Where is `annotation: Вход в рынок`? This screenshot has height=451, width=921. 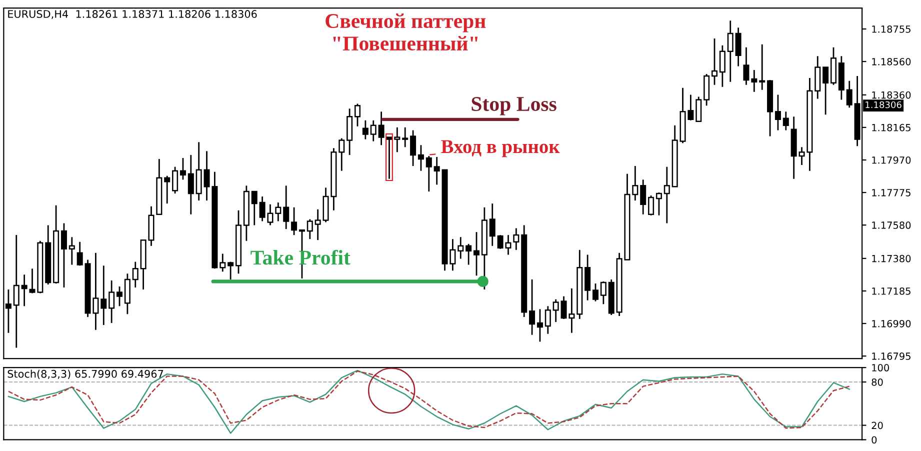
annotation: Вход в рынок is located at coordinates (500, 149).